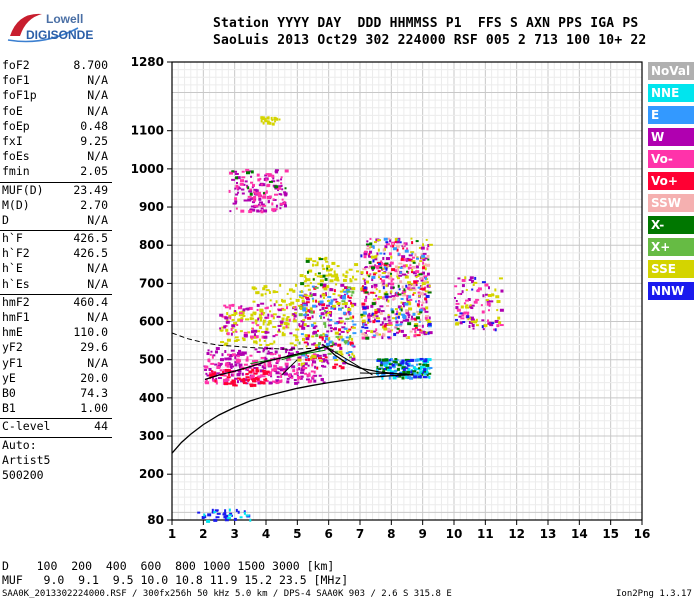 The image size is (700, 600). I want to click on param-row: foF2 8.700, so click(56, 65).